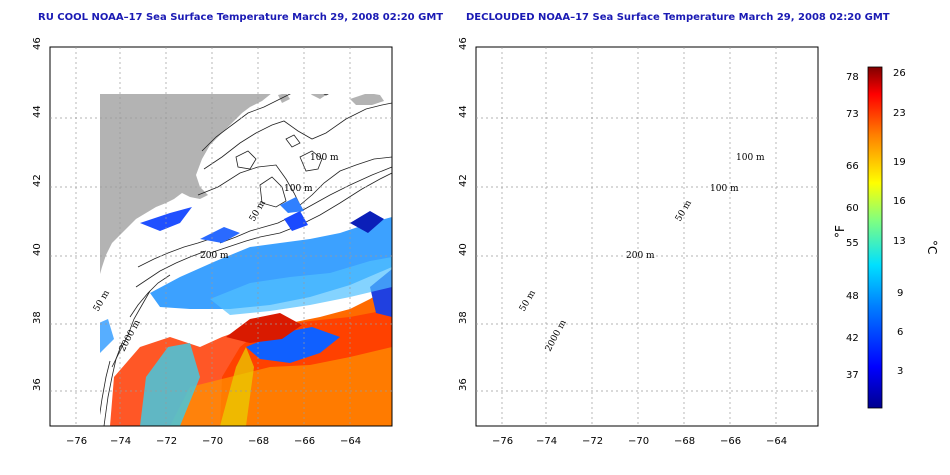 This screenshot has width=950, height=475. I want to click on celsius-tick: 13, so click(899, 241).